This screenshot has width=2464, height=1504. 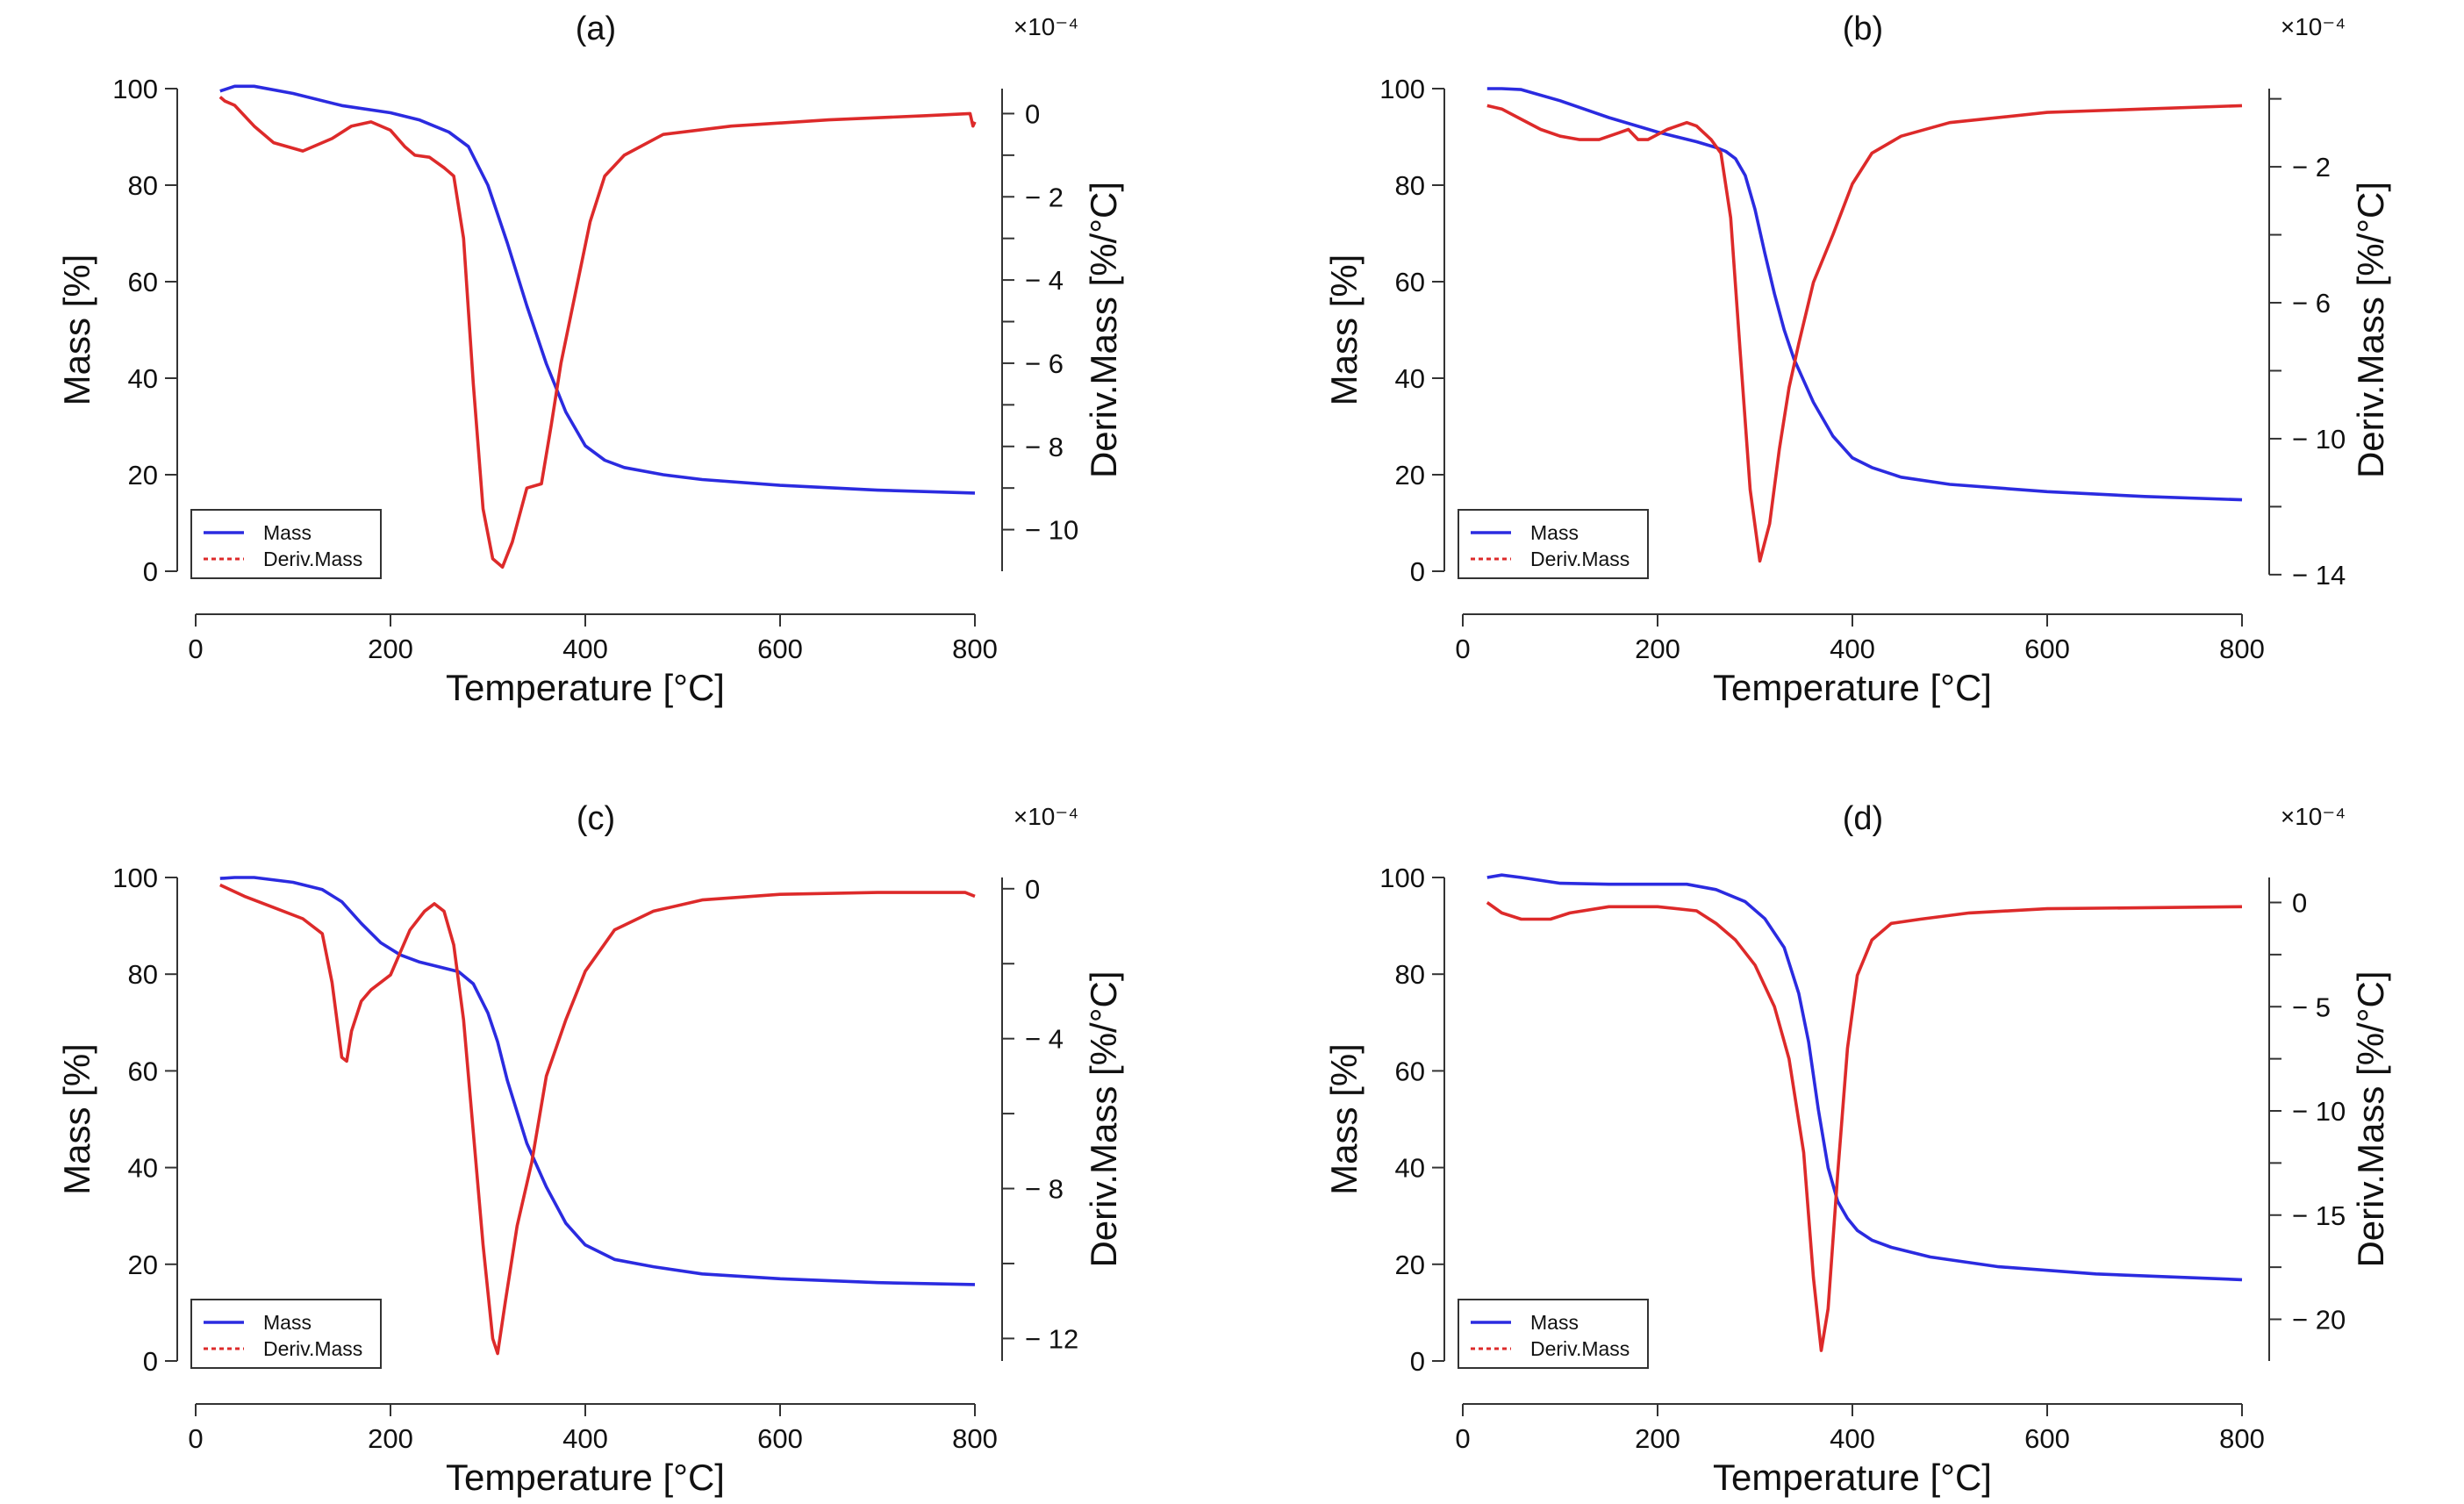 What do you see at coordinates (596, 29) in the screenshot?
I see `panel-title: (a)` at bounding box center [596, 29].